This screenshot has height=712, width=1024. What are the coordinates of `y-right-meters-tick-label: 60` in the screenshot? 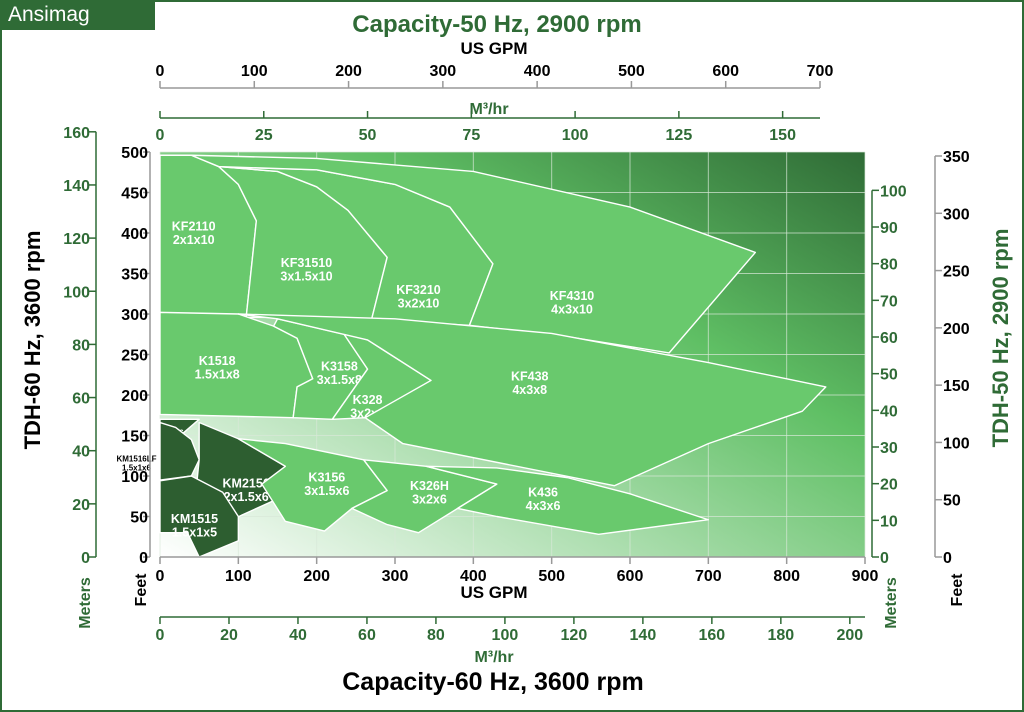 It's located at (889, 338).